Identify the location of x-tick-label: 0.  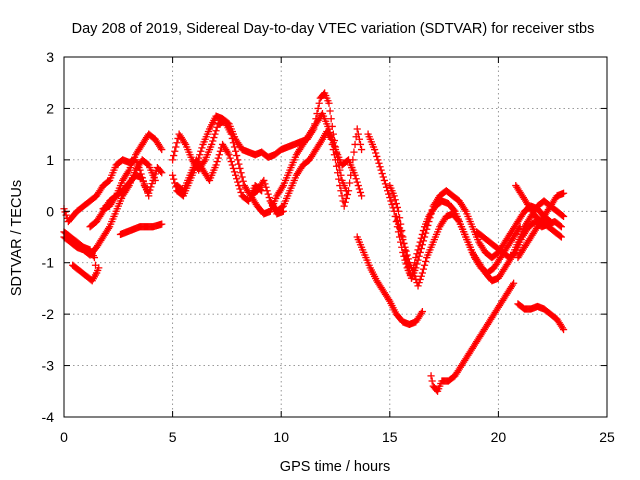
(64, 437).